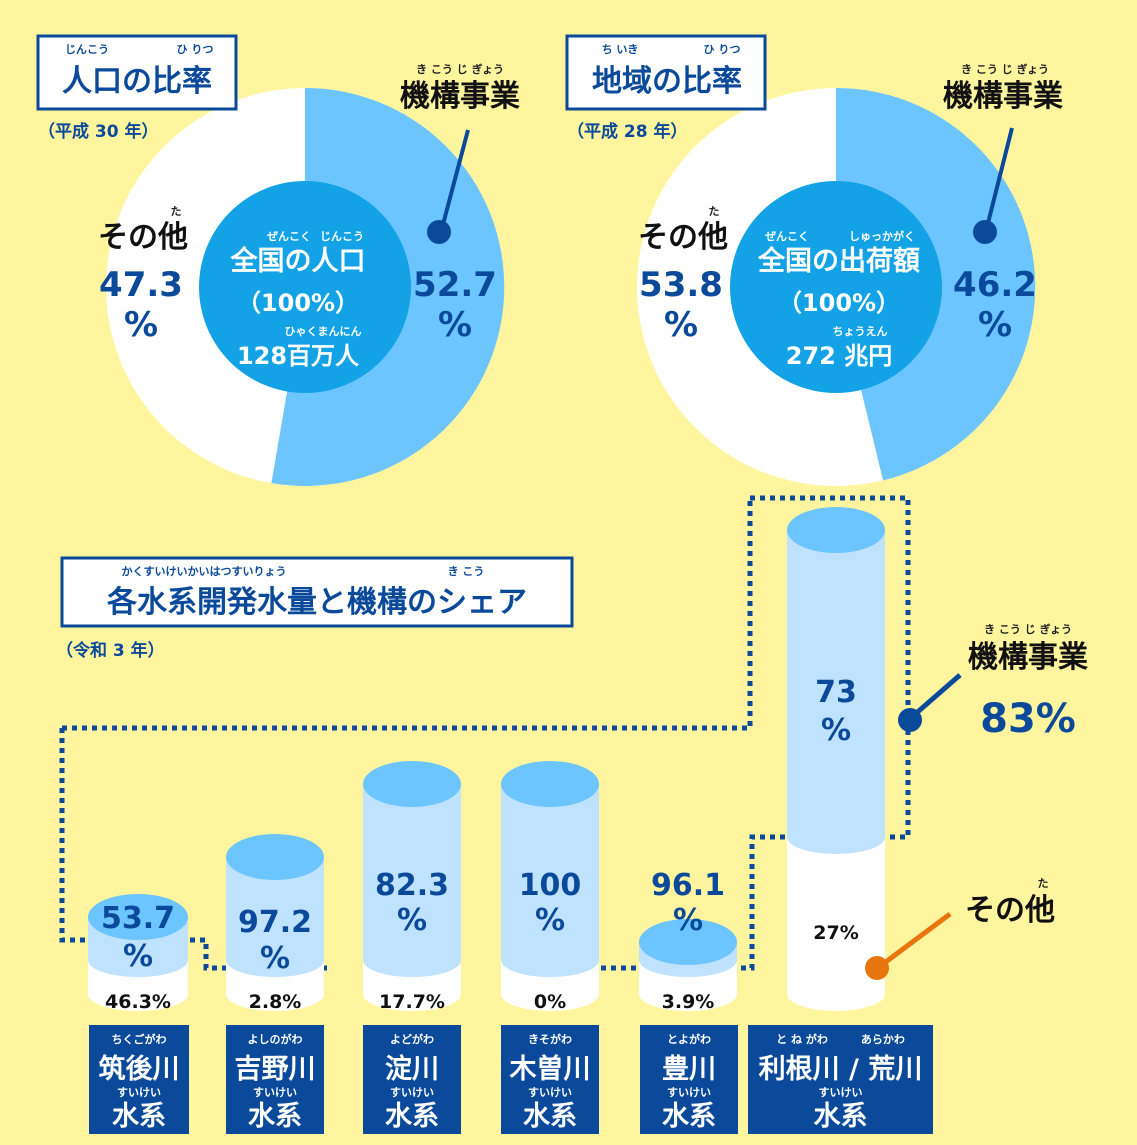 The width and height of the screenshot is (1137, 1145). I want to click on cylinder-other-body, so click(836, 924).